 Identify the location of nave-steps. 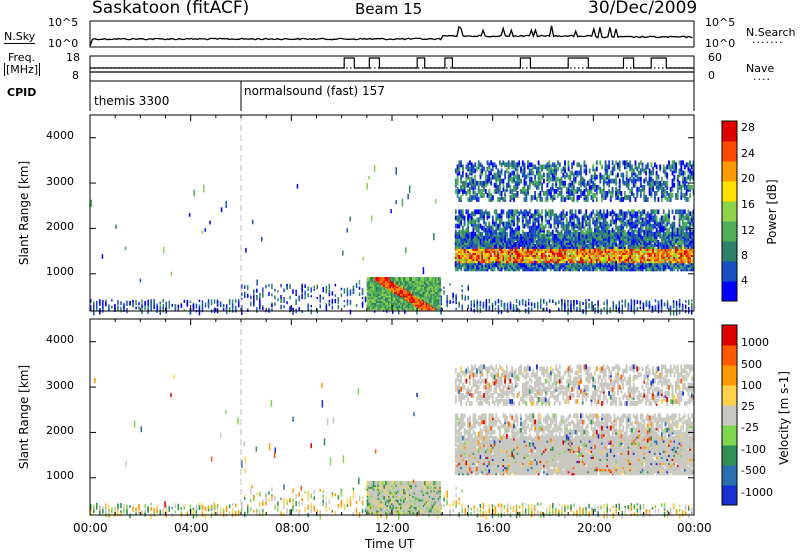
(392, 63).